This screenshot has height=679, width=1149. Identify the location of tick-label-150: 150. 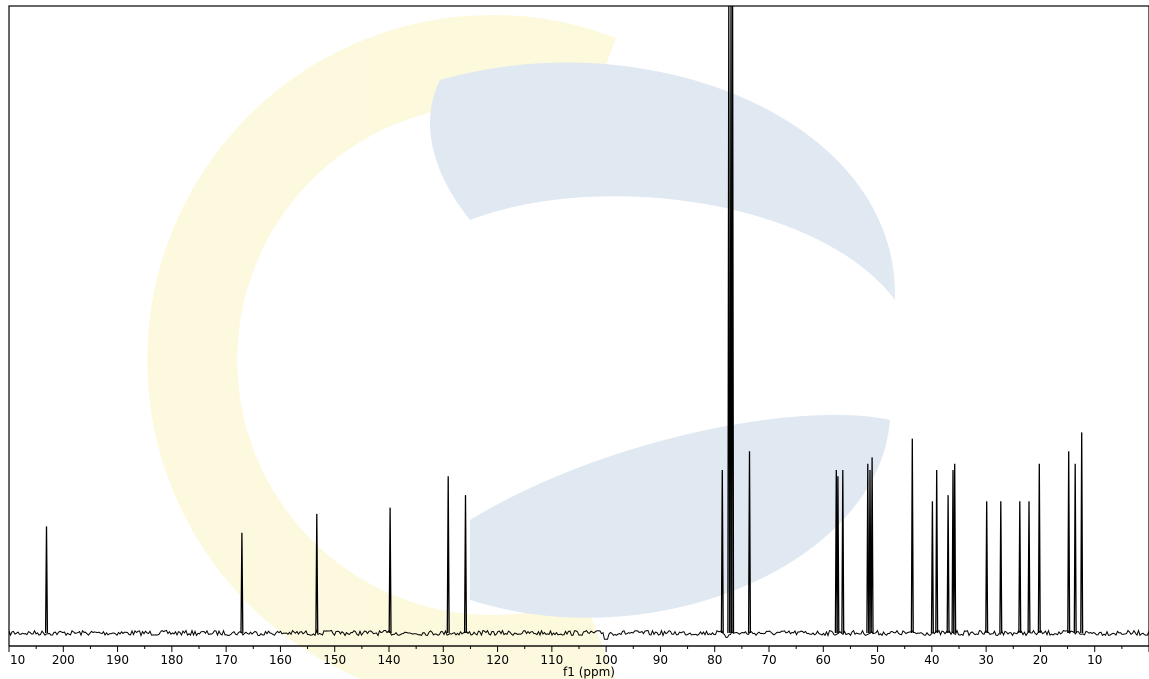
(334, 660).